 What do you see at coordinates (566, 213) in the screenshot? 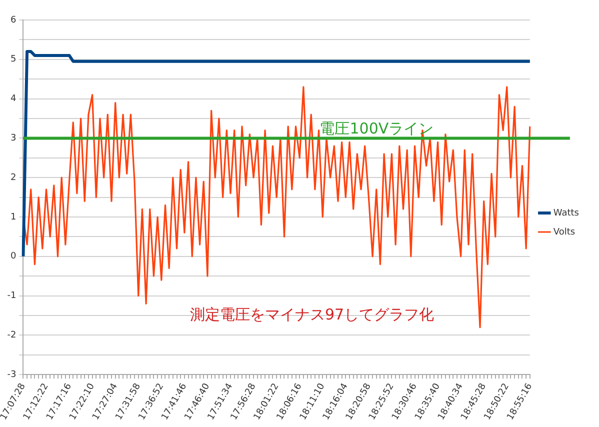
I see `legend-label: Watts` at bounding box center [566, 213].